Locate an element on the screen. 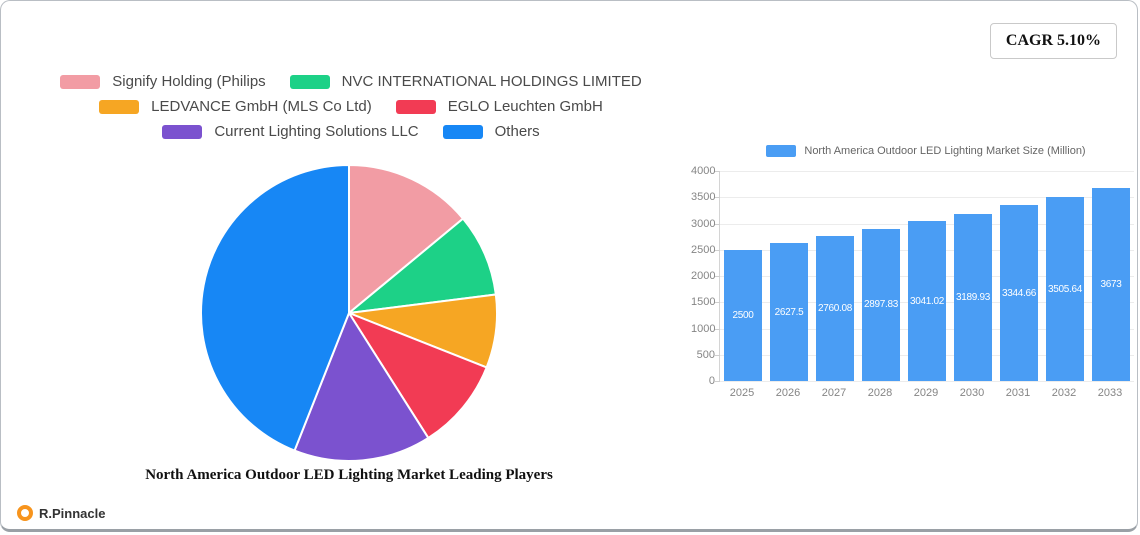 This screenshot has width=1140, height=535. bar-yaxis: 0 500 1000 1500 2000 2500 3000 3500 4000 is located at coordinates (703, 276).